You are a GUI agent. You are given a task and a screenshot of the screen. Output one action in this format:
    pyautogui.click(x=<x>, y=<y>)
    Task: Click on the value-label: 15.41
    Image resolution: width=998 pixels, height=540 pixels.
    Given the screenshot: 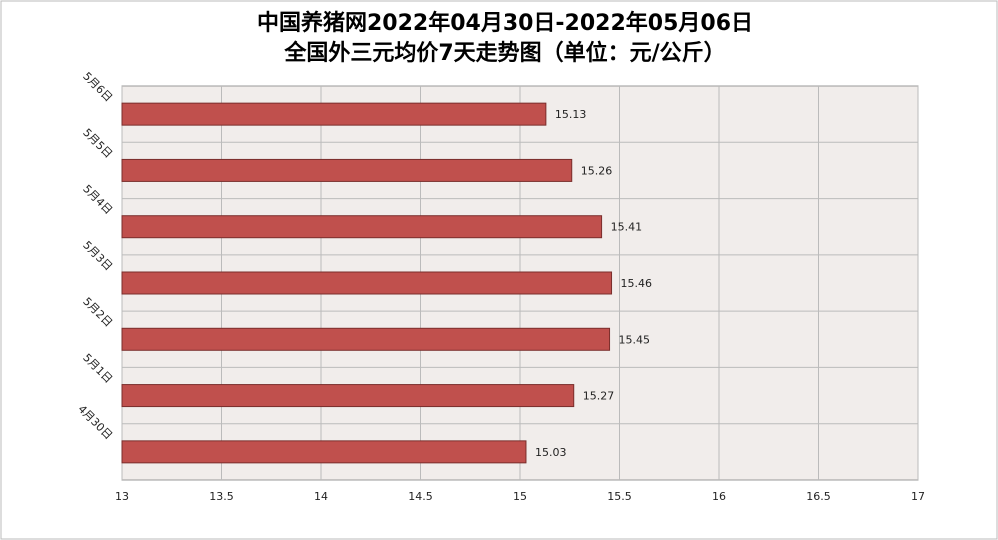 What is the action you would take?
    pyautogui.click(x=627, y=227)
    